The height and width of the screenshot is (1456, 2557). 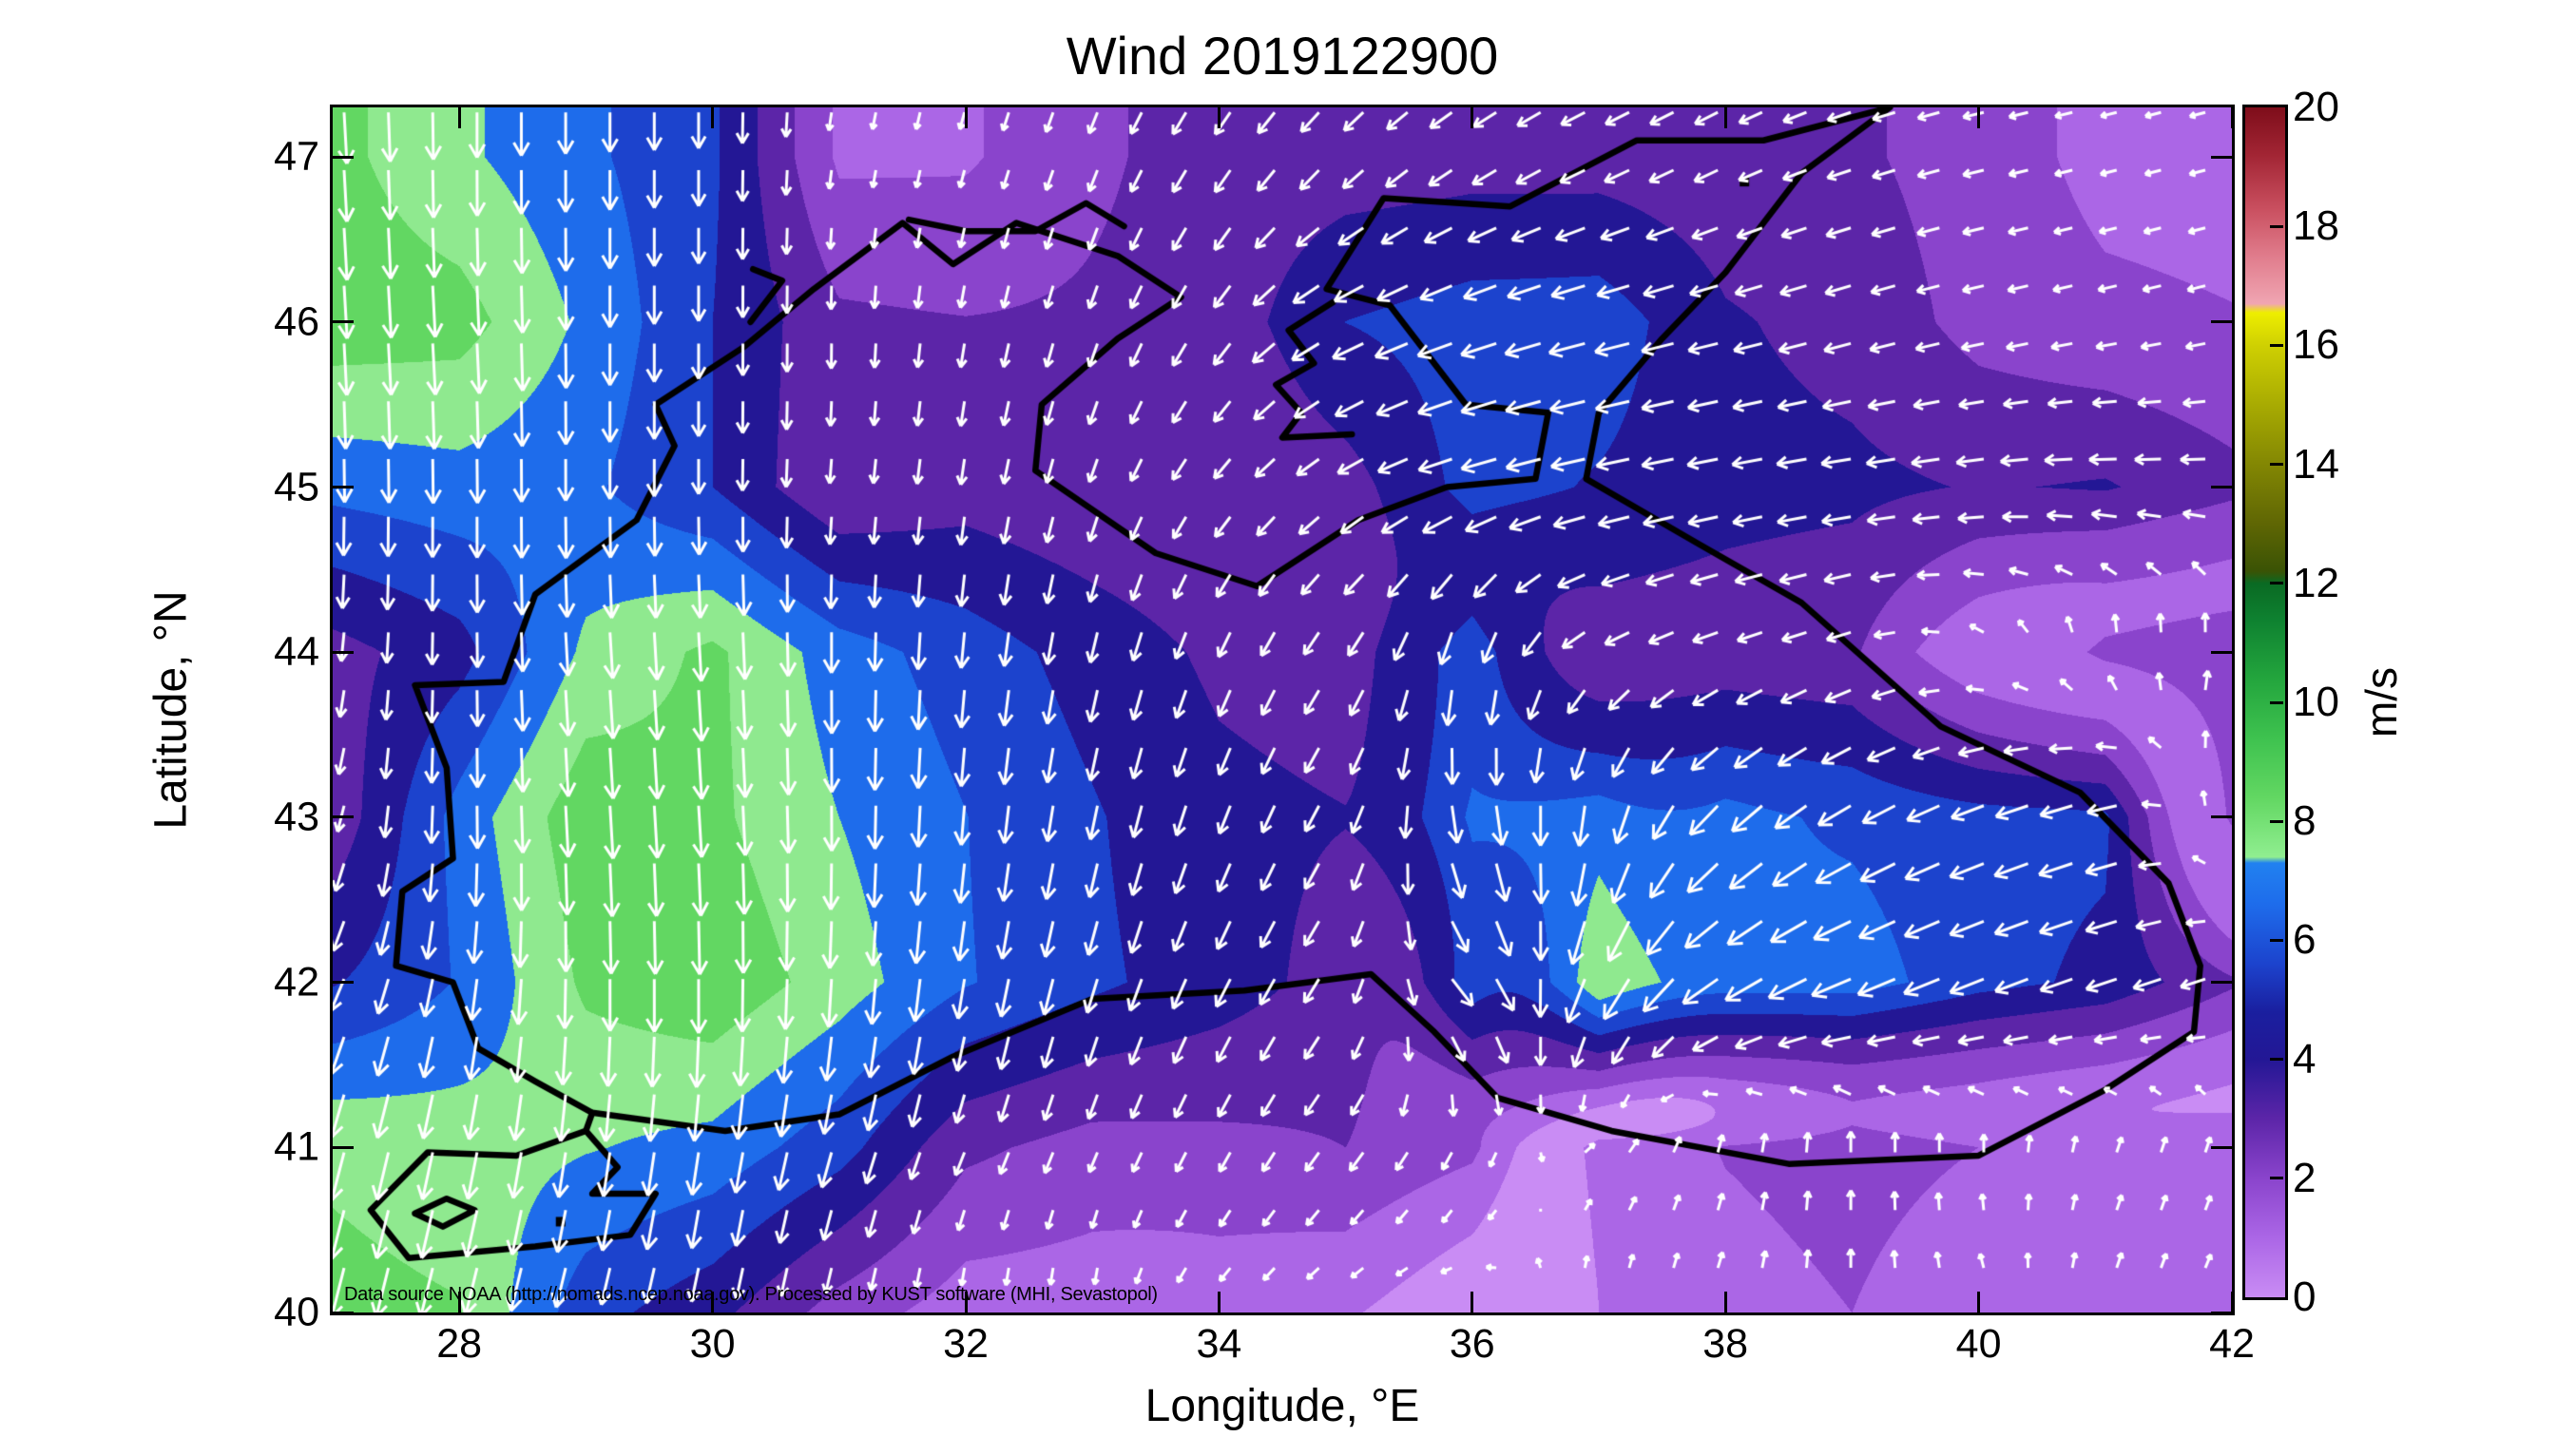 I want to click on x-tick-label: 32, so click(x=966, y=1344).